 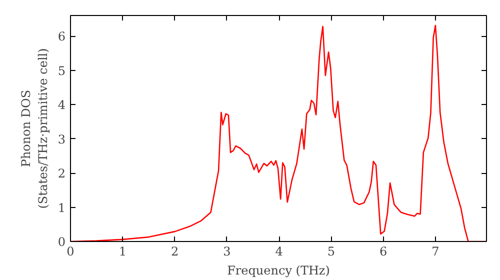 I want to click on x-tick-label: 1, so click(x=122, y=251).